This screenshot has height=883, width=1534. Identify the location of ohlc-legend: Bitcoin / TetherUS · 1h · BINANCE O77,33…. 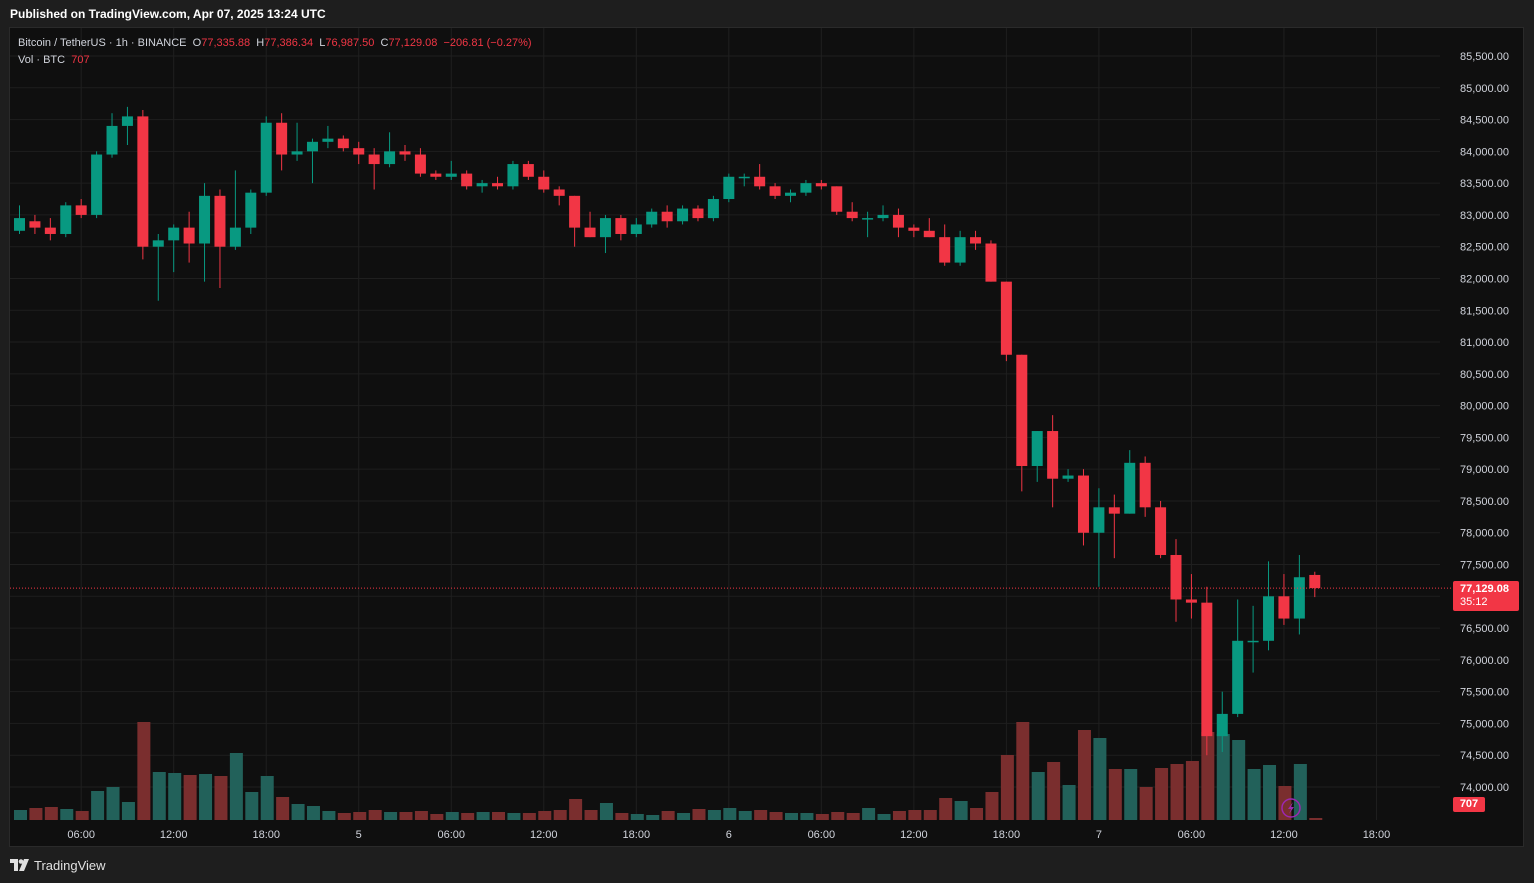
(275, 52).